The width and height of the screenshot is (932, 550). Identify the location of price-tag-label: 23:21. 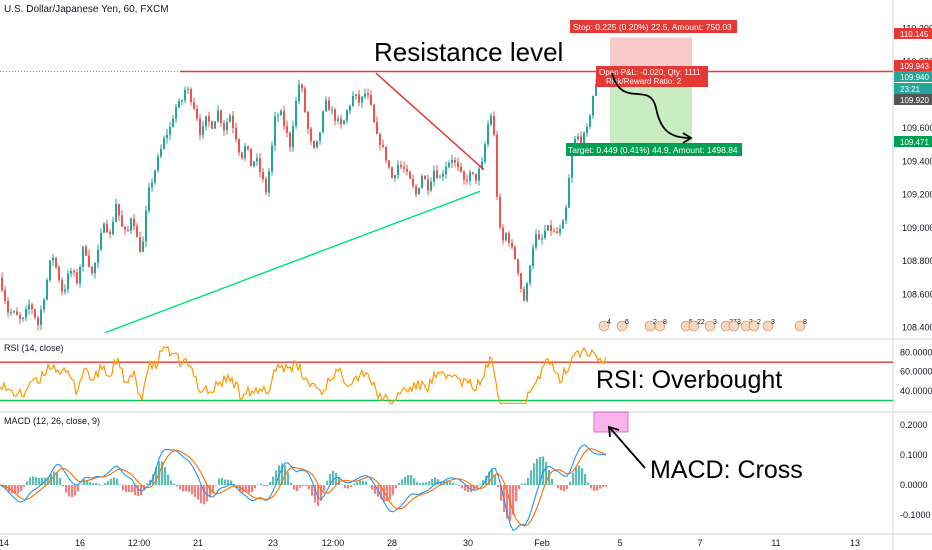
(910, 89).